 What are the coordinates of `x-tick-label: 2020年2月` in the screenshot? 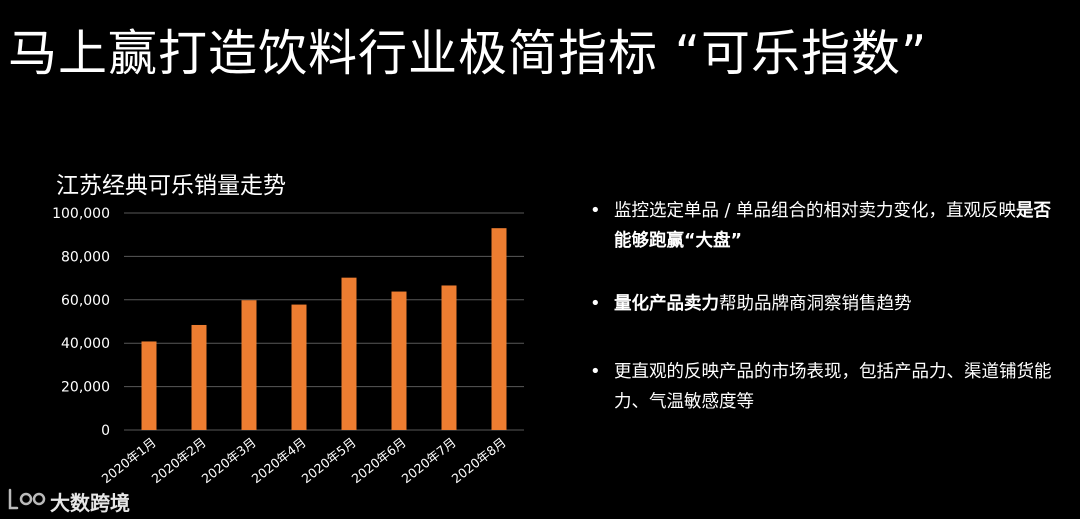 It's located at (179, 461).